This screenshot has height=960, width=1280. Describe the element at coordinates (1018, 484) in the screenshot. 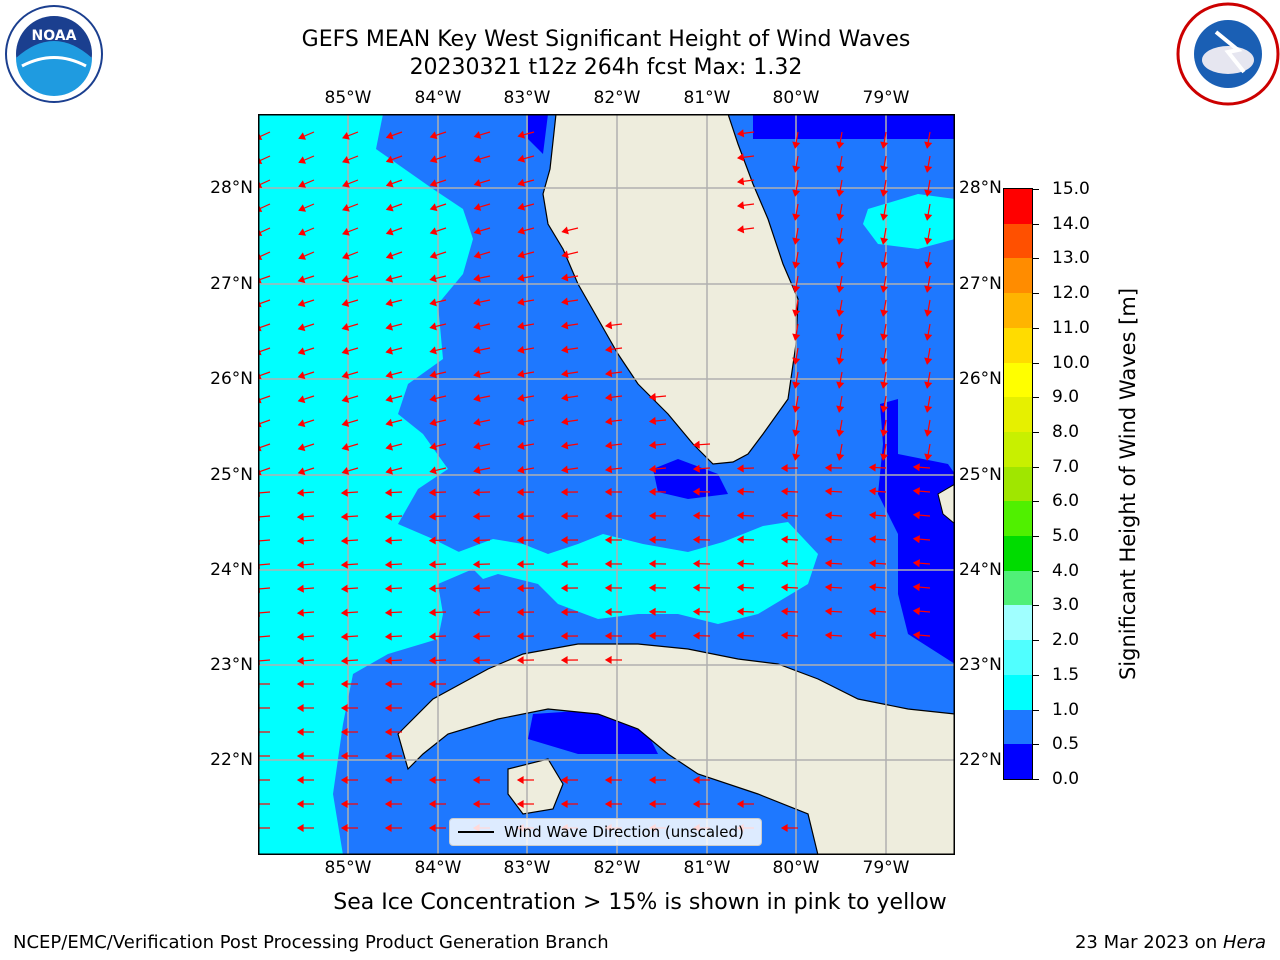

I see `colorbar` at that location.